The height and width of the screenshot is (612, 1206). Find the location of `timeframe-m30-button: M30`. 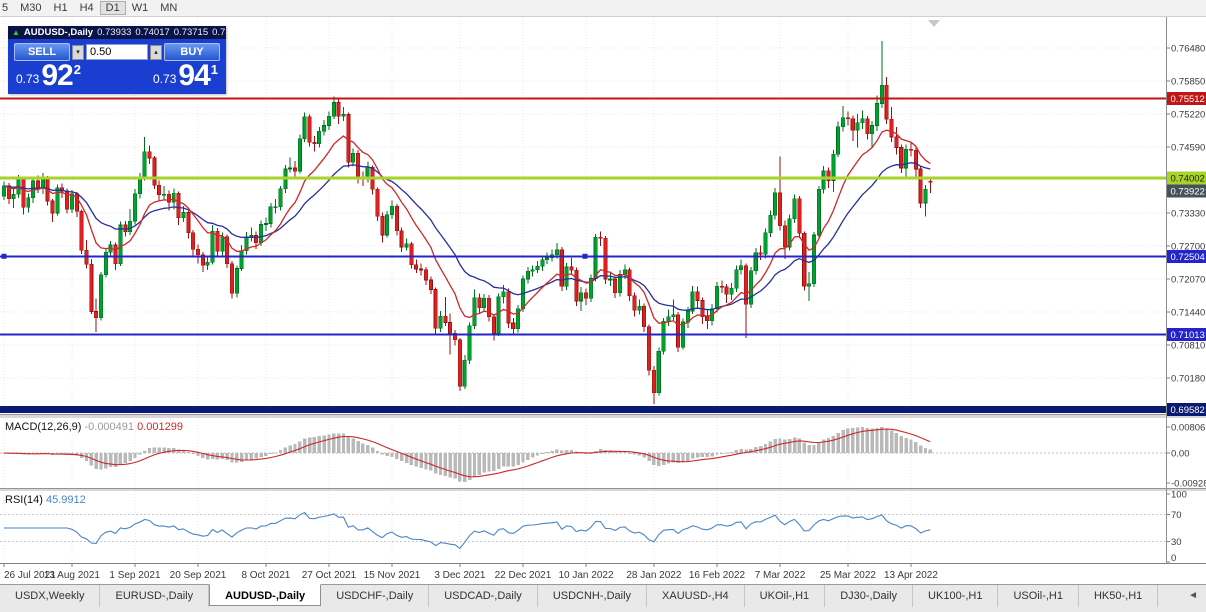

timeframe-m30-button: M30 is located at coordinates (31, 8).